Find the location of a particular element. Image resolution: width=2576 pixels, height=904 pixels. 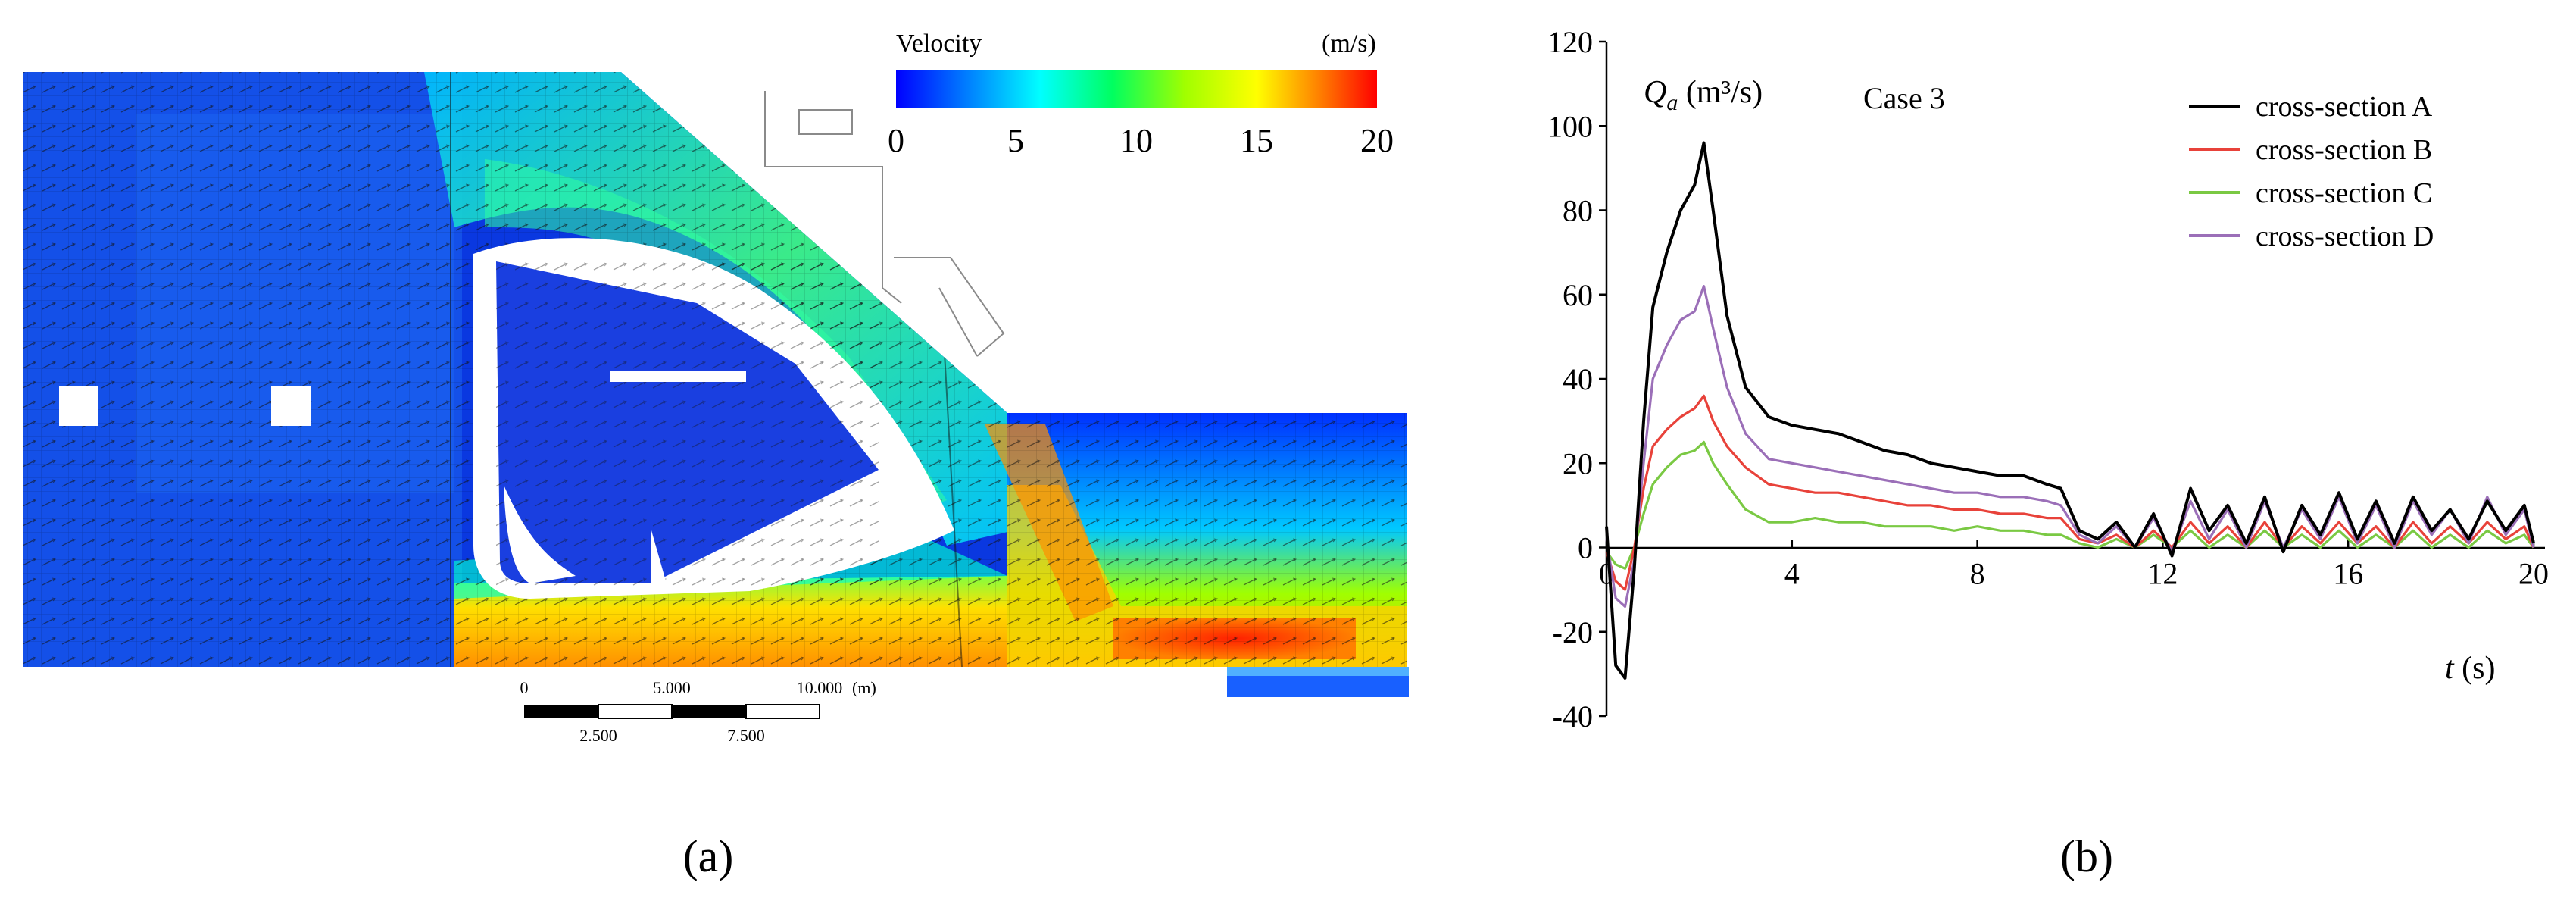

scale-label: 5.000 is located at coordinates (672, 687).